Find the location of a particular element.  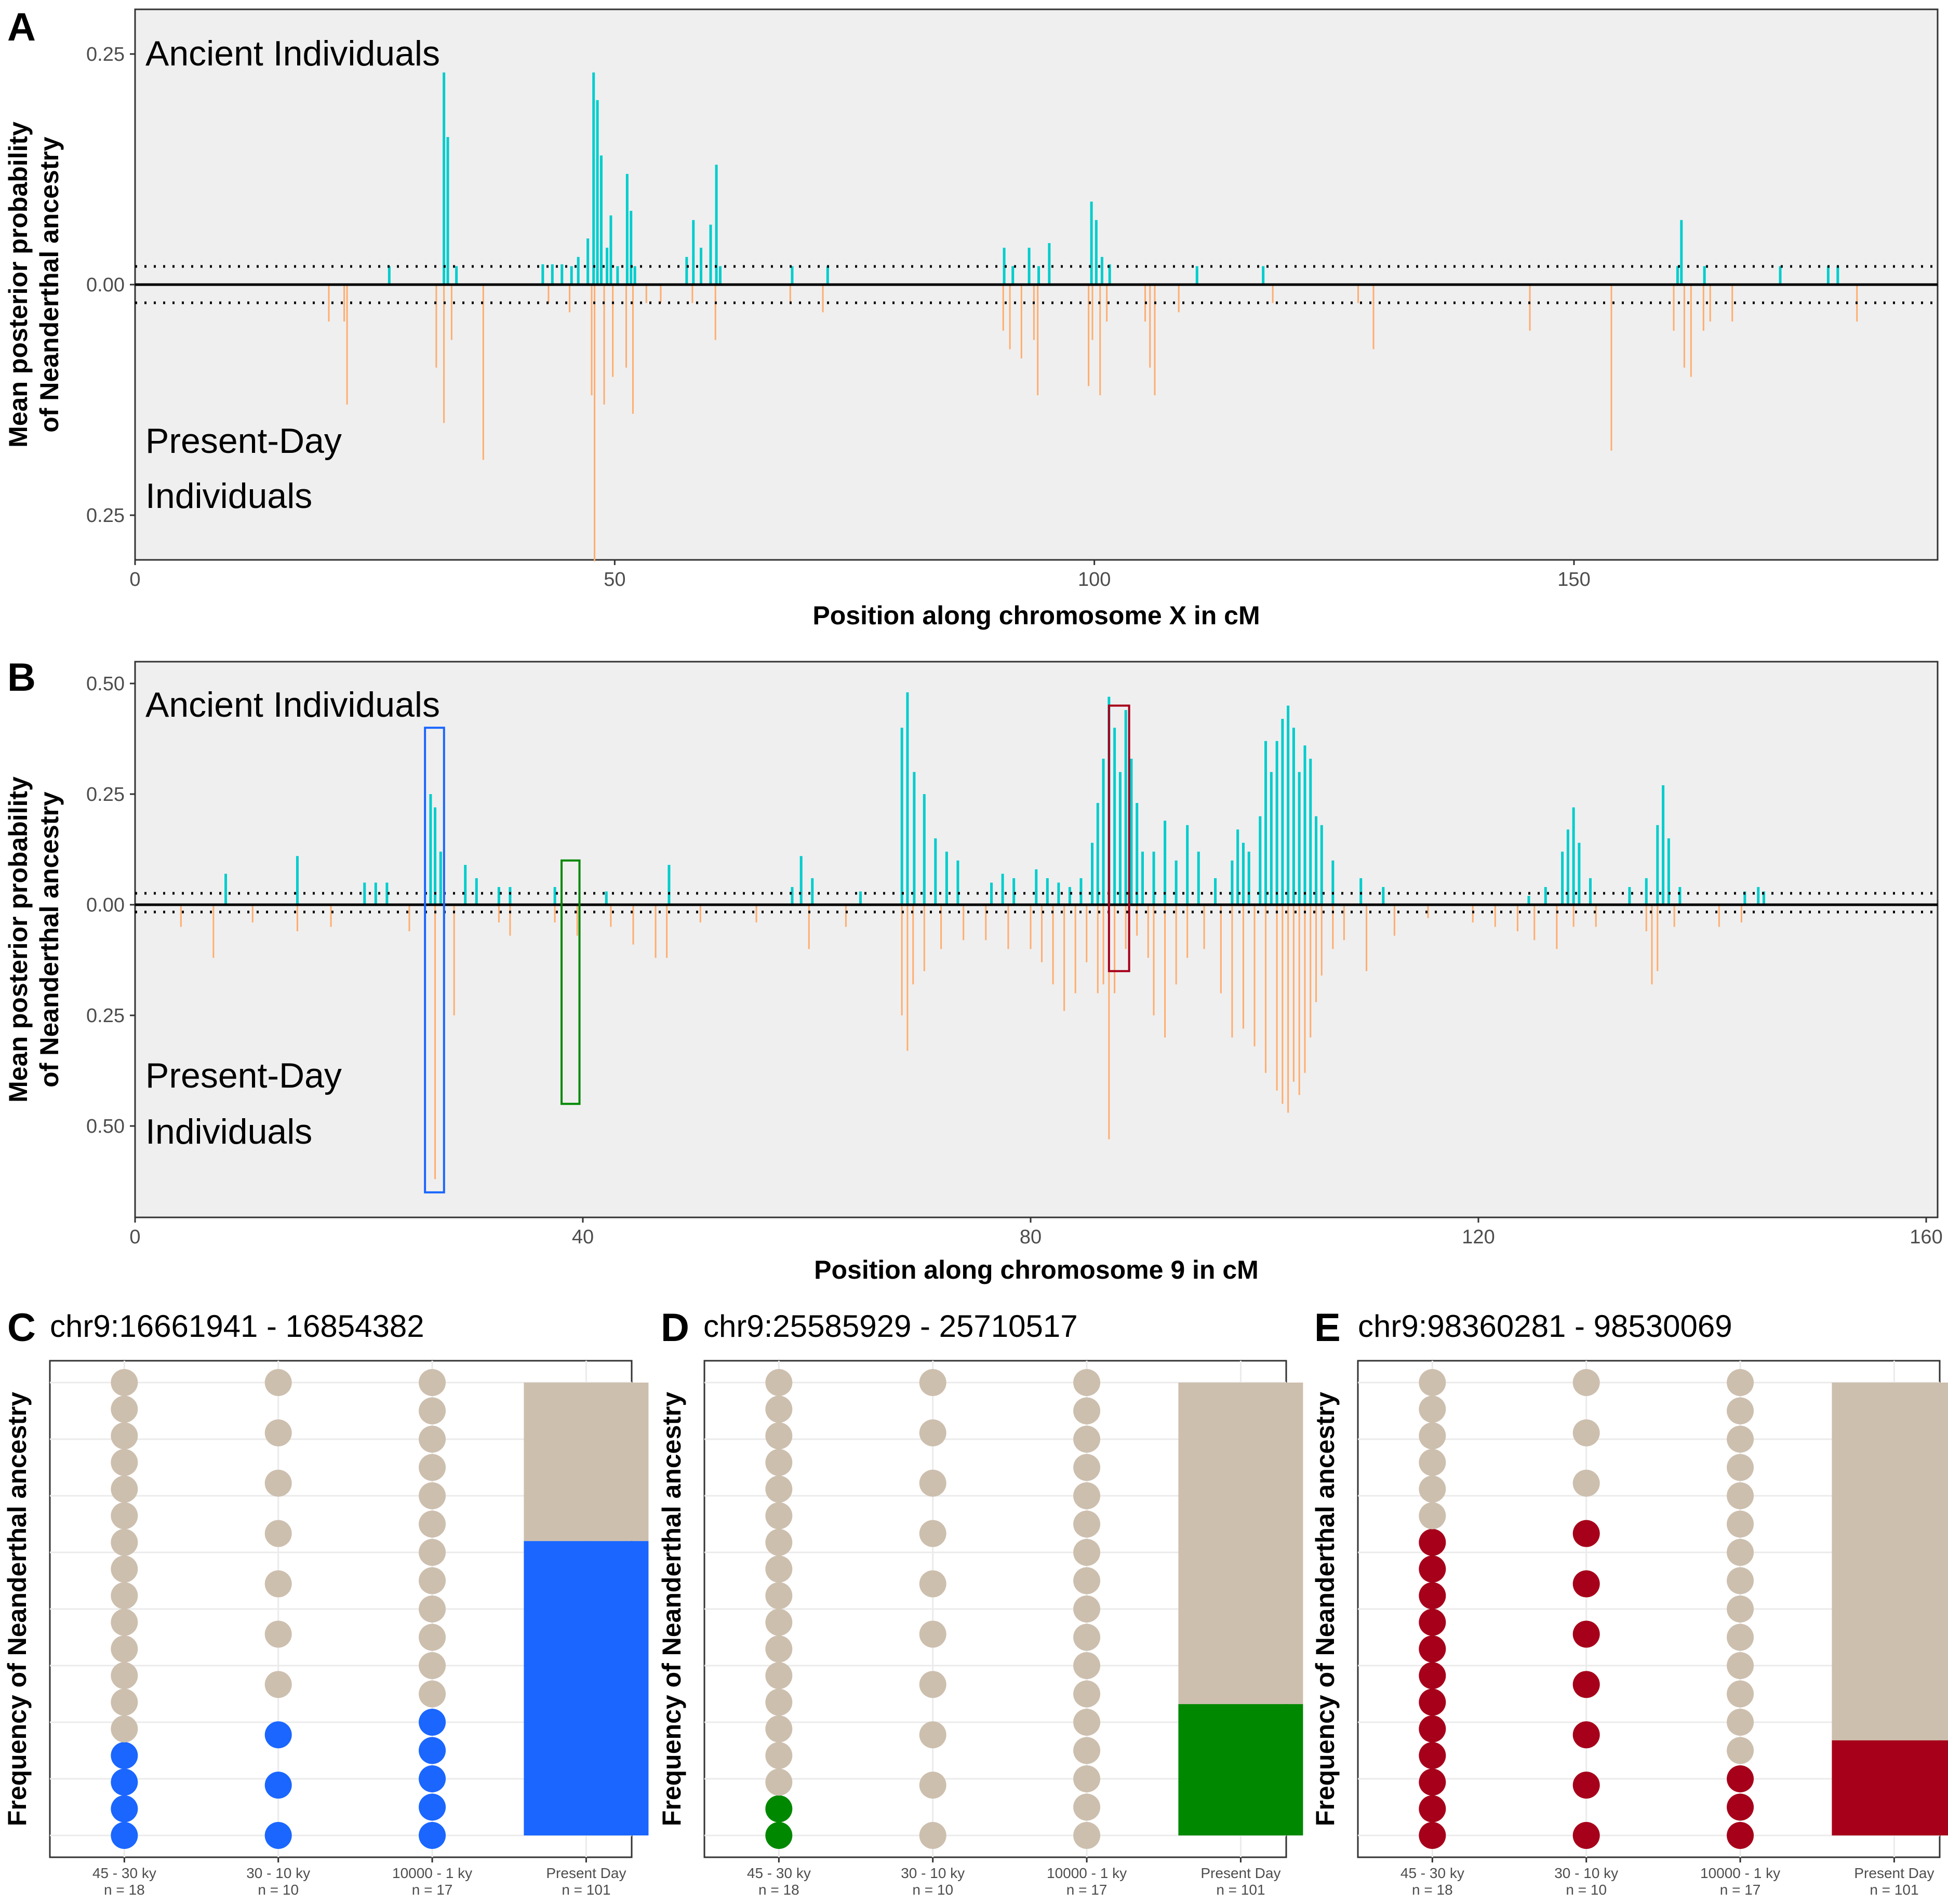

panel-a-x-axis-title: Position along chromosome X in cM is located at coordinates (1036, 616).